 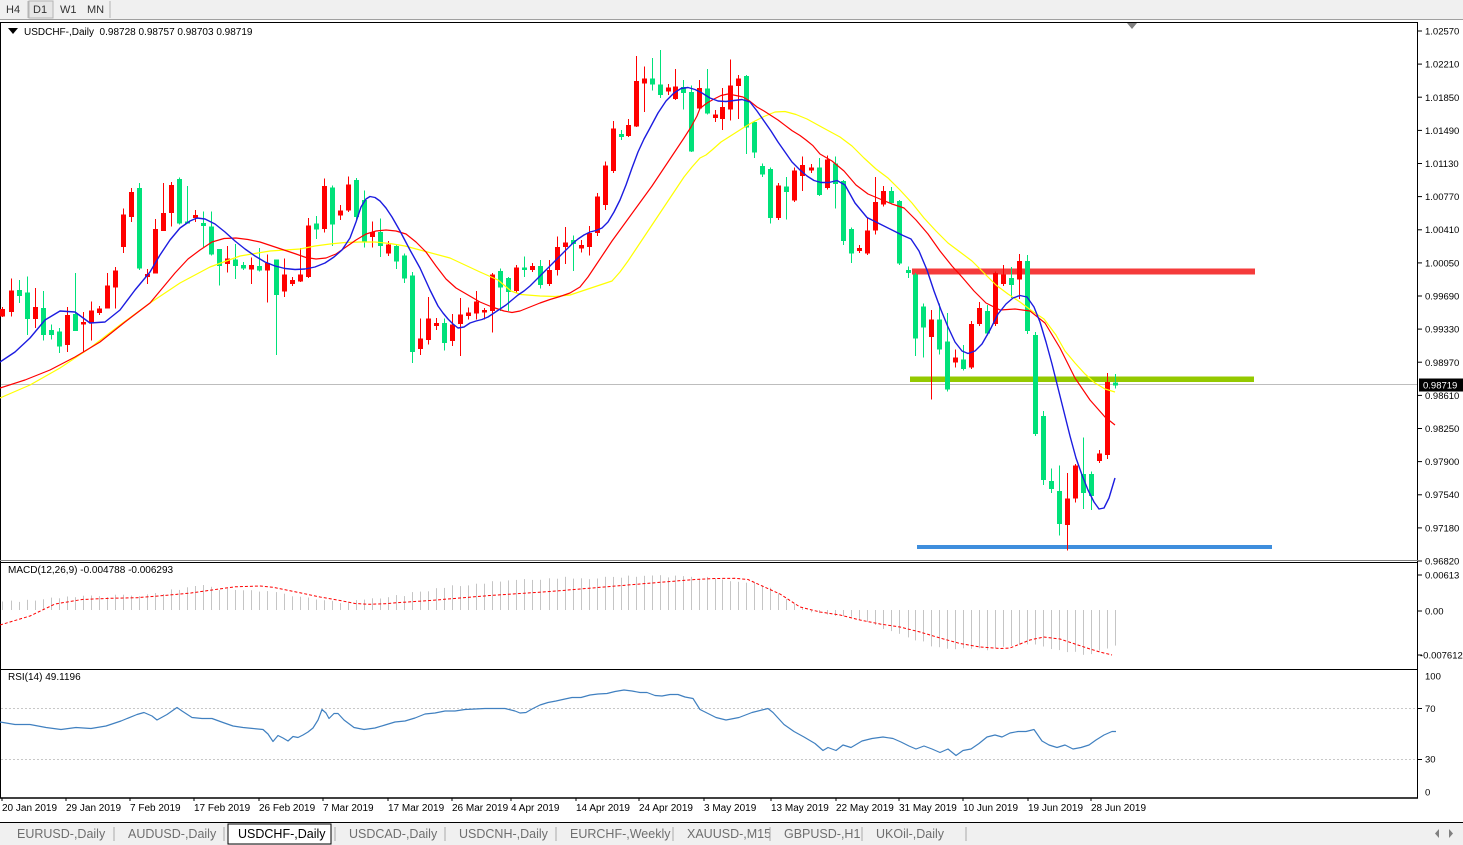 What do you see at coordinates (603, 808) in the screenshot?
I see `svg-text: 14 Apr 2019` at bounding box center [603, 808].